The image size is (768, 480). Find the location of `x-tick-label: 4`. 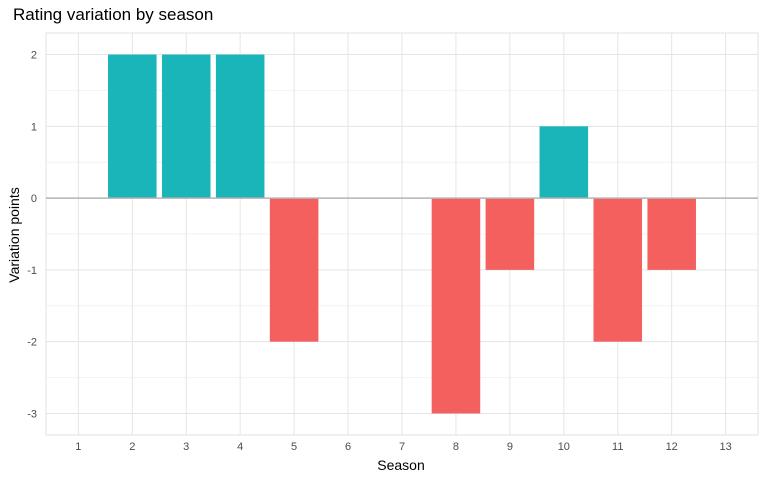

x-tick-label: 4 is located at coordinates (240, 447).